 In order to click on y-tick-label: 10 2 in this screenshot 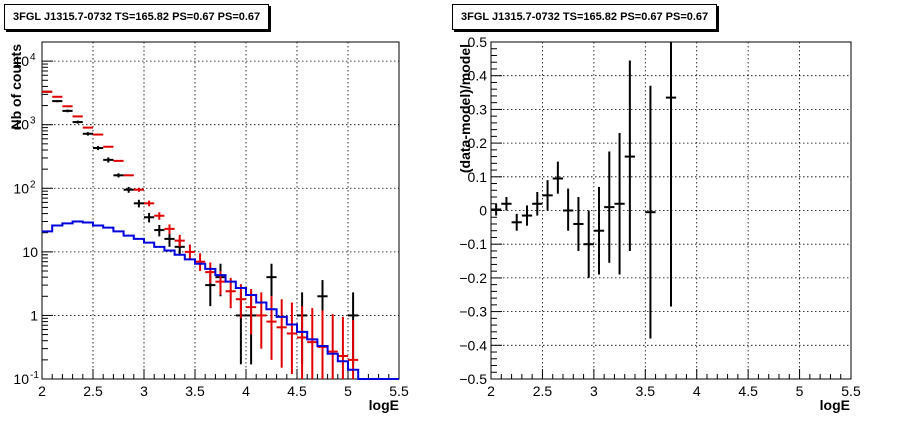, I will do `click(24, 187)`.